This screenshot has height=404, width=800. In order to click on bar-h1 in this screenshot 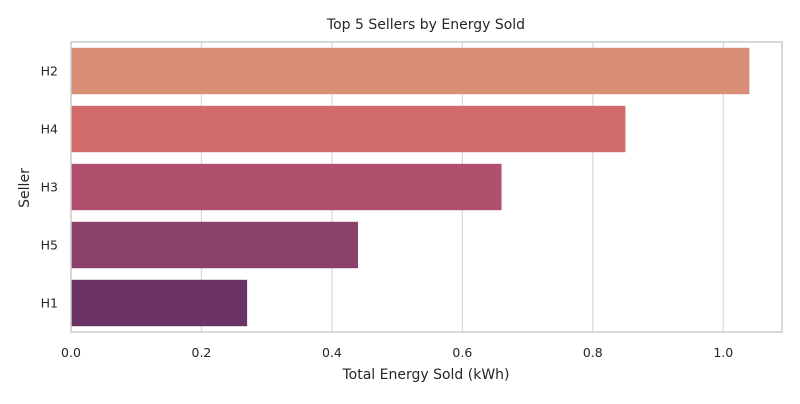, I will do `click(159, 303)`.